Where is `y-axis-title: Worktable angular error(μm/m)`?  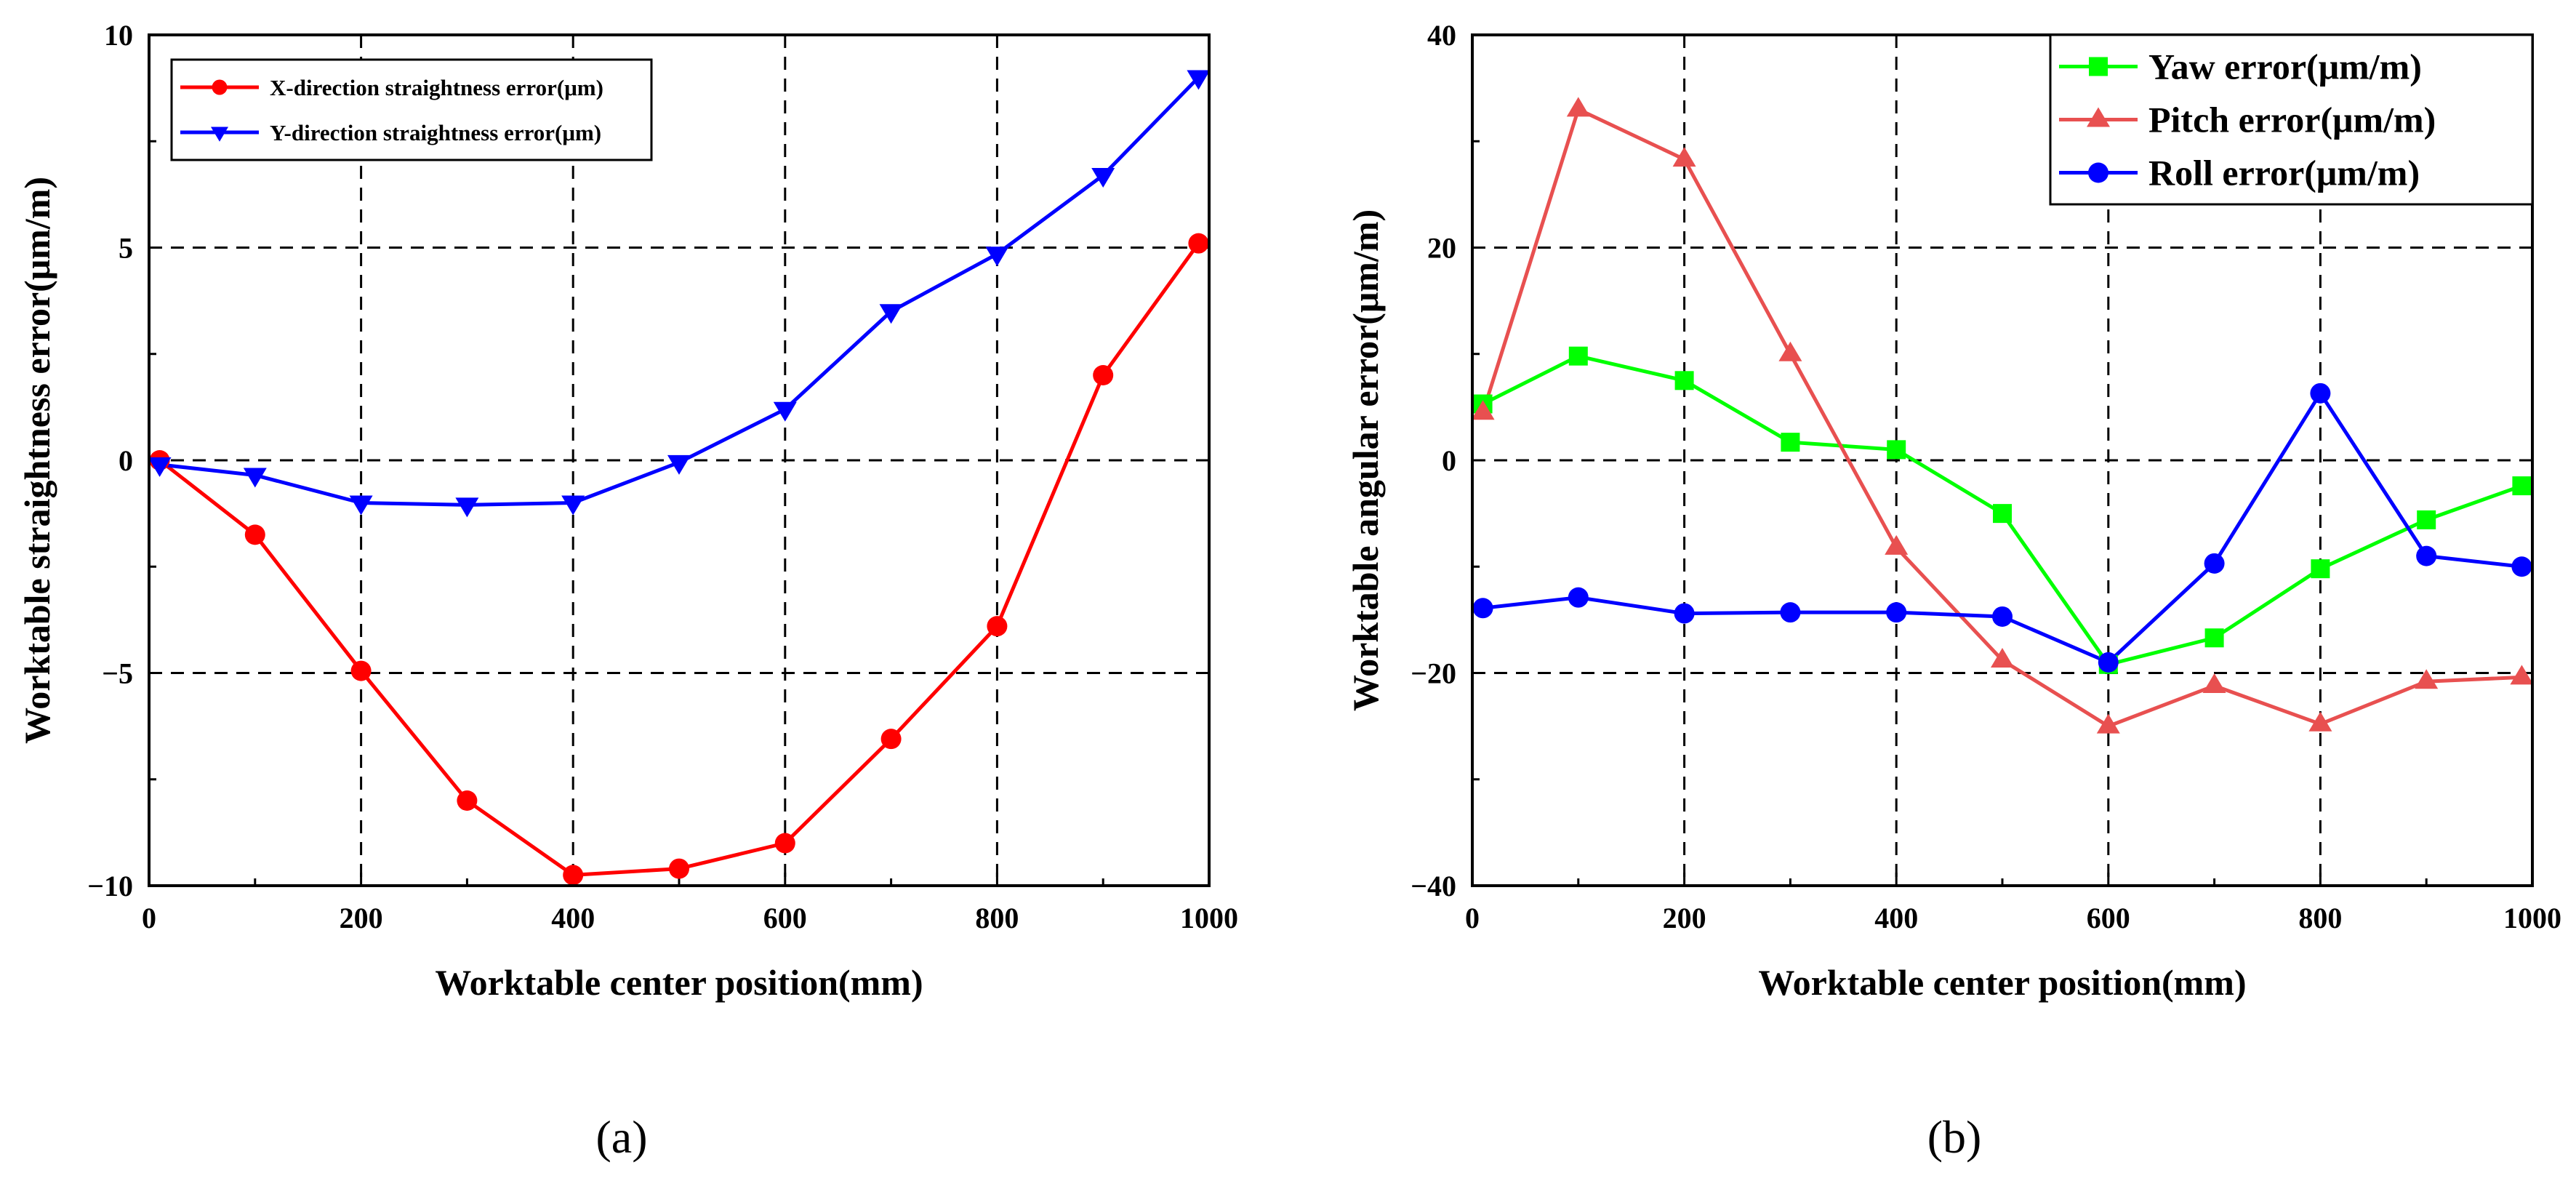
y-axis-title: Worktable angular error(μm/m) is located at coordinates (1365, 460).